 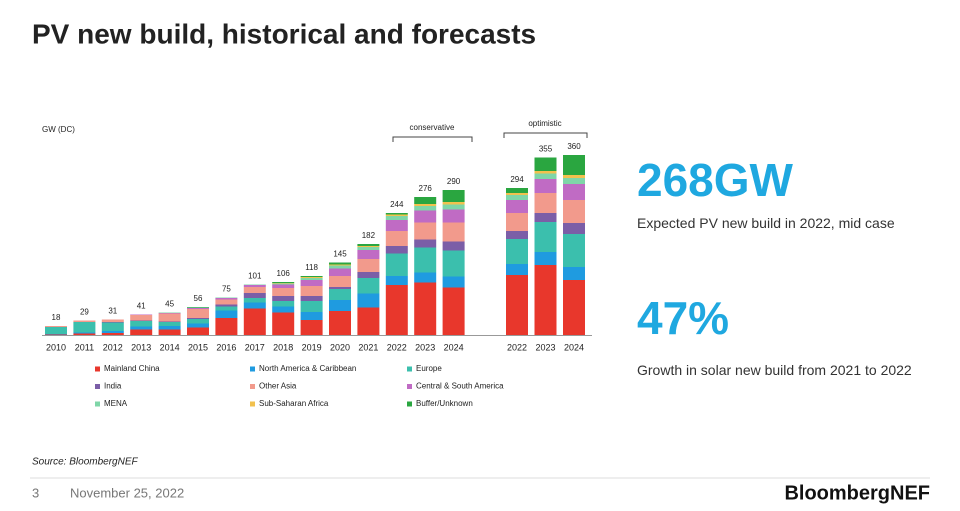 What do you see at coordinates (368, 347) in the screenshot?
I see `x-tick-label: 2021` at bounding box center [368, 347].